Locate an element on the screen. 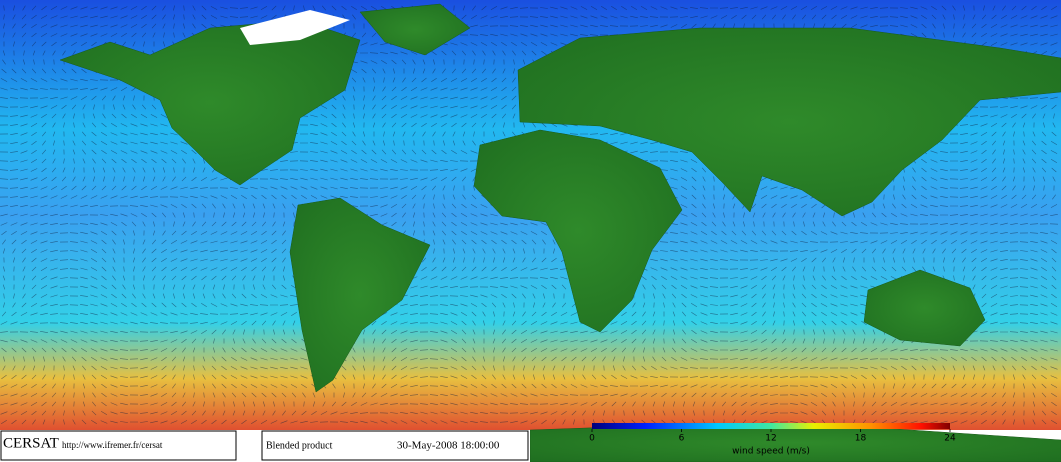  sea-ice is located at coordinates (295, 27).